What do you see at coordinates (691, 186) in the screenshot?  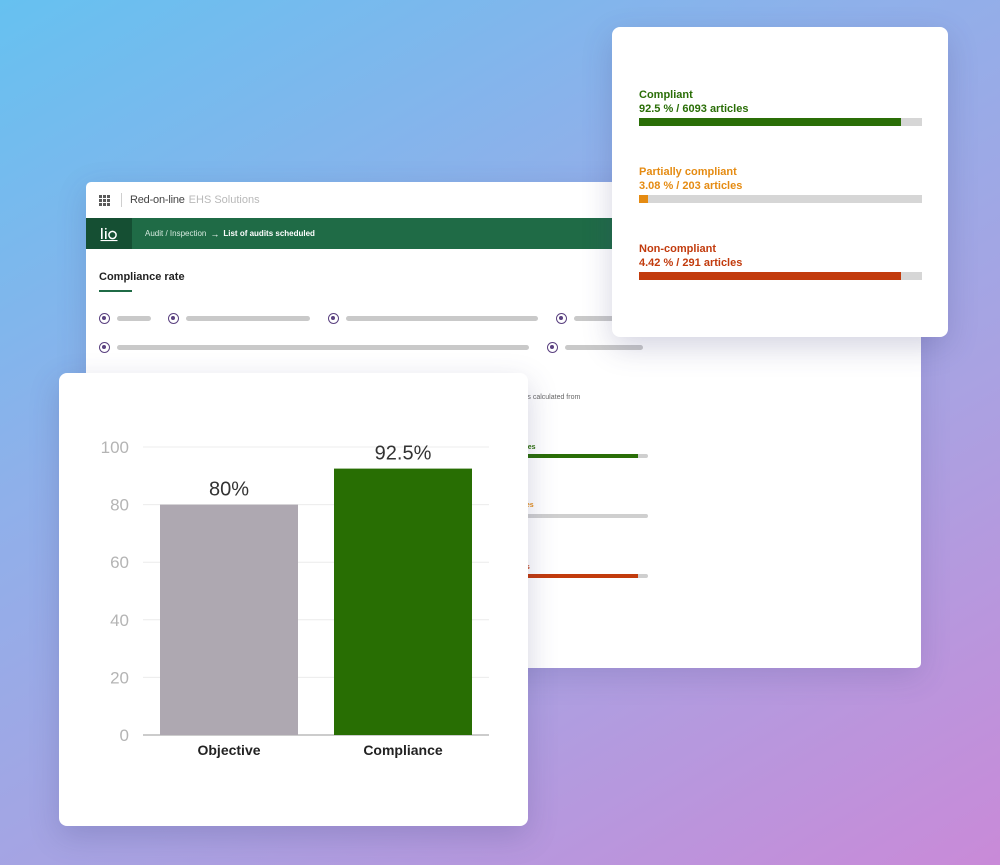 I see `partially-compliant-value: 3.08 % / 203 articles` at bounding box center [691, 186].